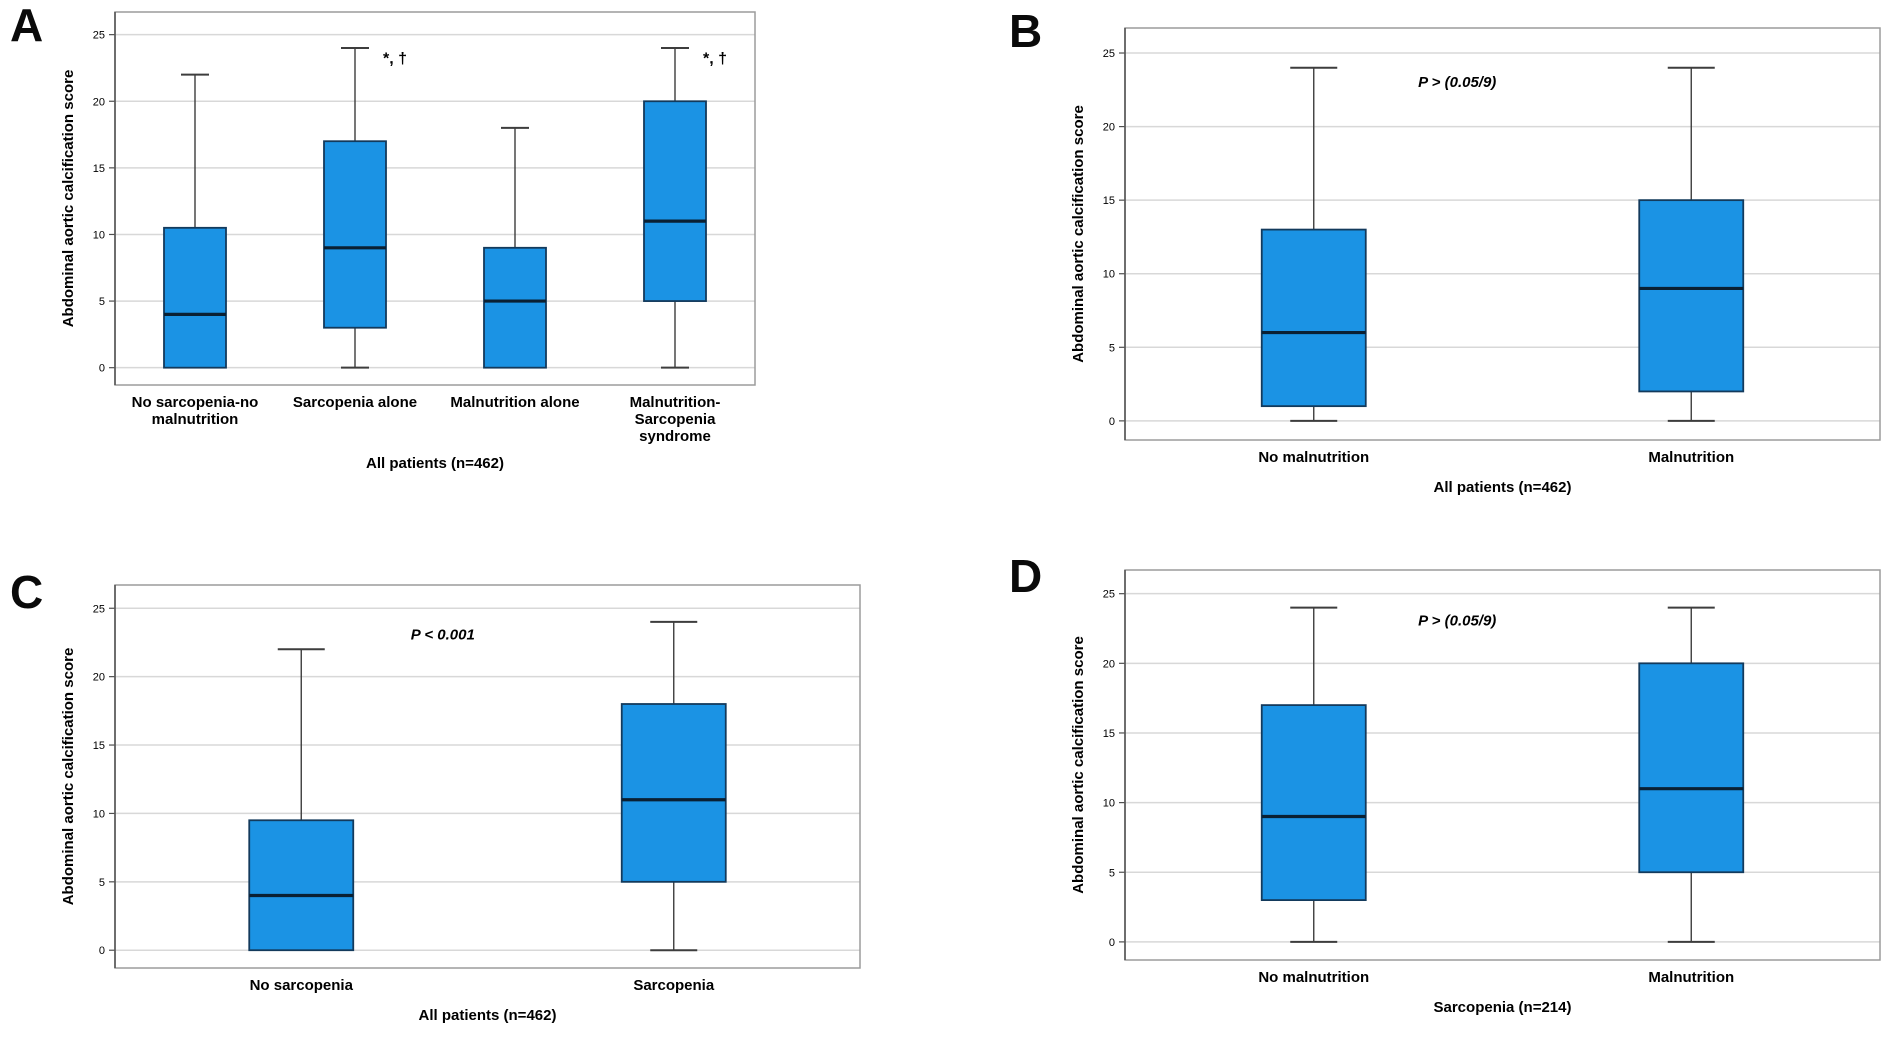 This screenshot has height=1037, width=1902. What do you see at coordinates (355, 402) in the screenshot?
I see `svg-text: Sarcopenia alone` at bounding box center [355, 402].